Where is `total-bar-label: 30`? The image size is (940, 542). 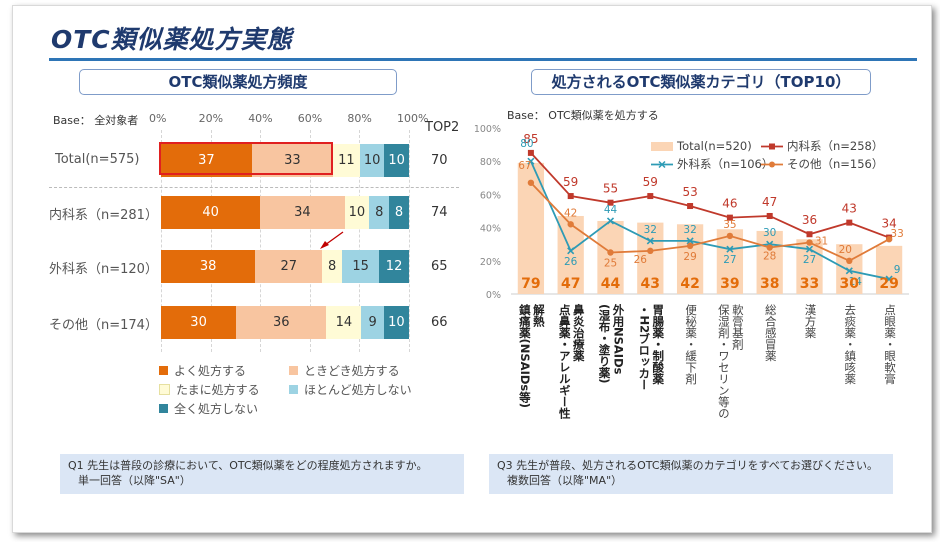 total-bar-label: 30 is located at coordinates (850, 284).